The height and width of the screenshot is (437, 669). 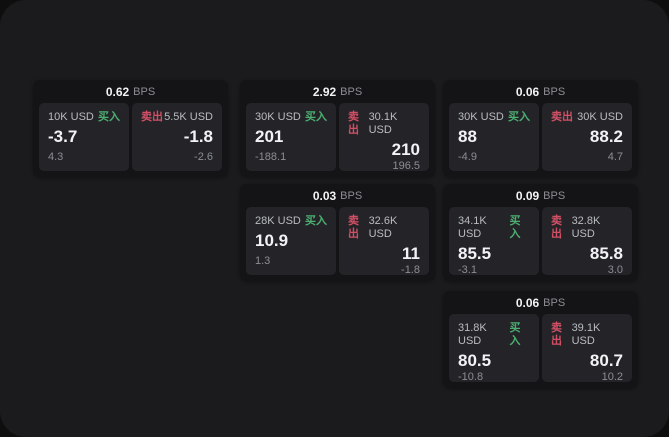 I want to click on sell-amount: 30.1K USD, so click(x=383, y=123).